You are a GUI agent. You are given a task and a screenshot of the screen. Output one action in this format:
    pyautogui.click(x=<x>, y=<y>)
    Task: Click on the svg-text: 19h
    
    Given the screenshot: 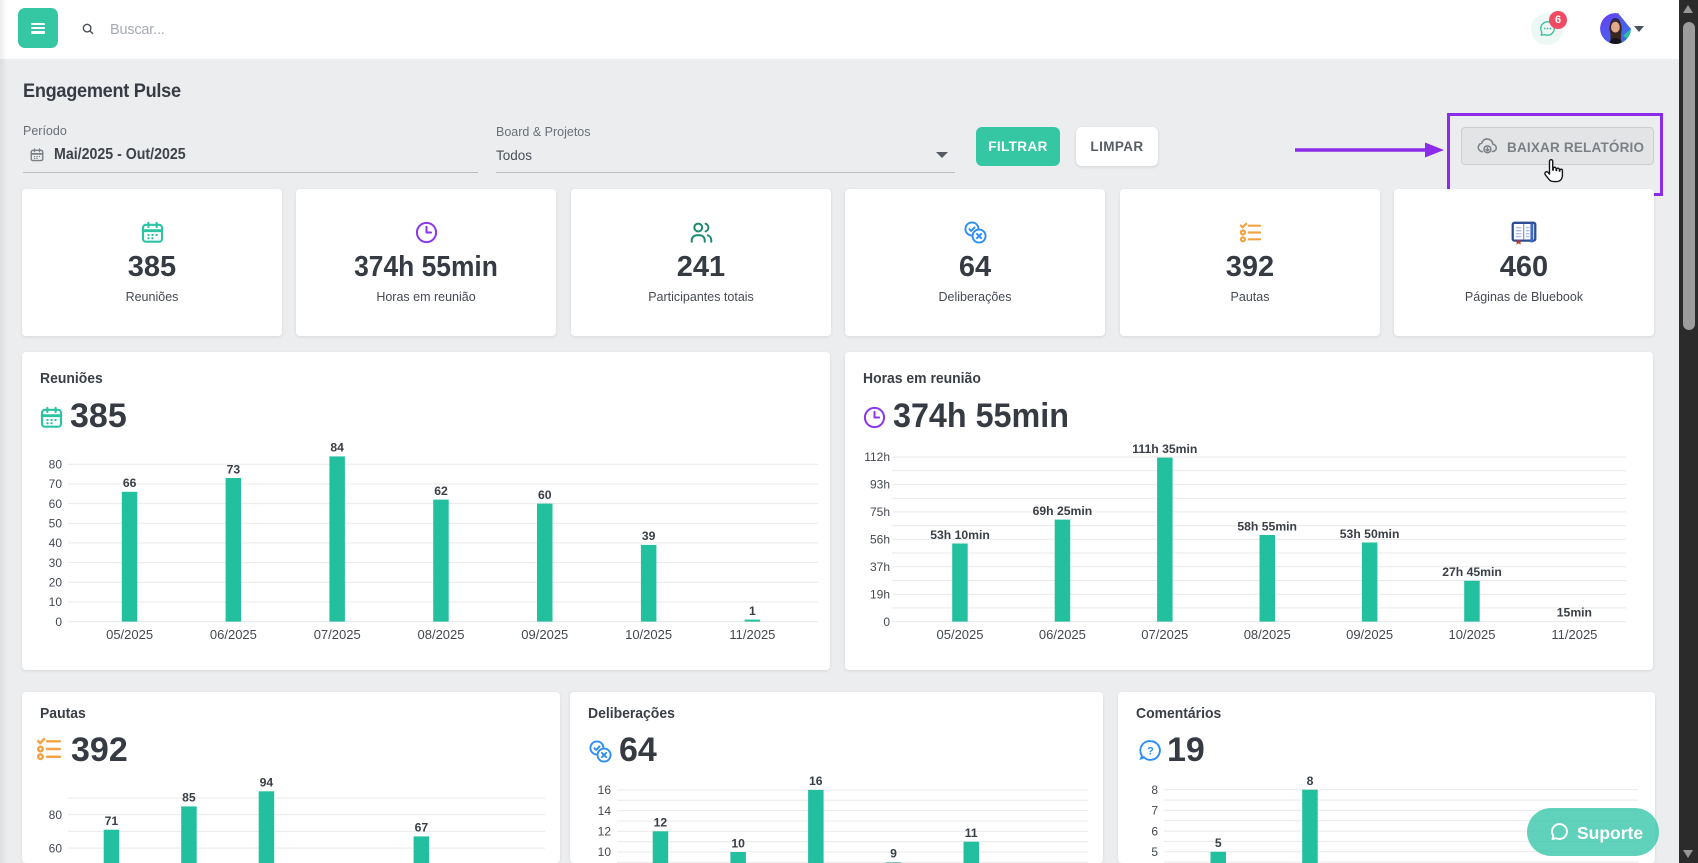 What is the action you would take?
    pyautogui.click(x=880, y=594)
    